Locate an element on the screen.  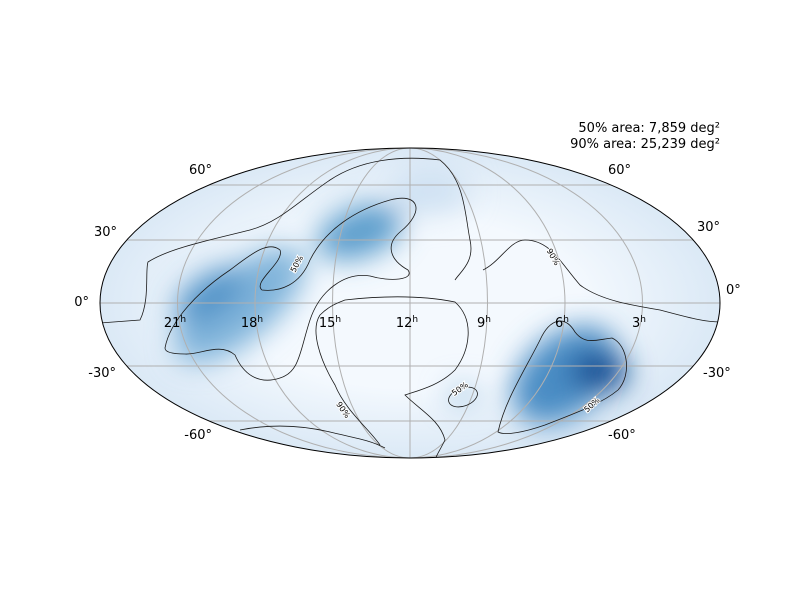
area-annotation: 50% area: 7,859 deg² is located at coordinates (649, 128).